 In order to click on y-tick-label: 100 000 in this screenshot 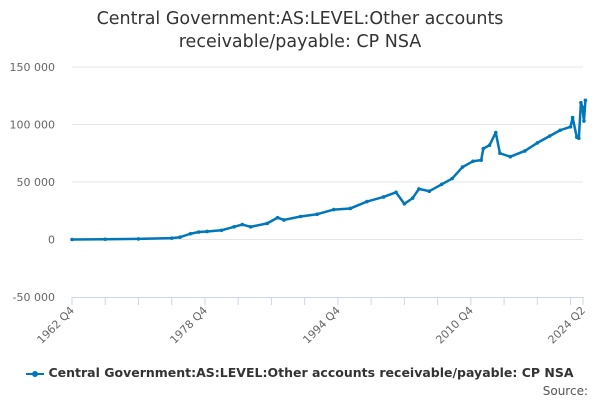, I will do `click(33, 125)`.